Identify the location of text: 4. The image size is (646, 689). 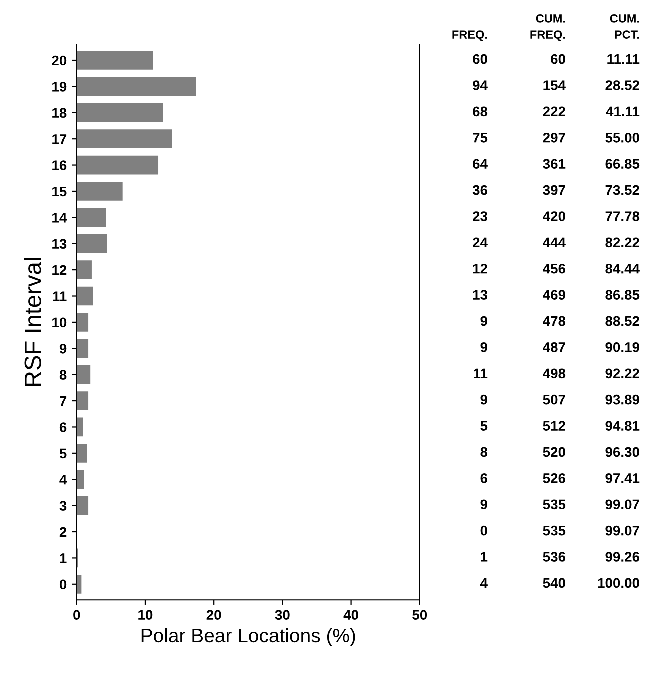
(484, 583).